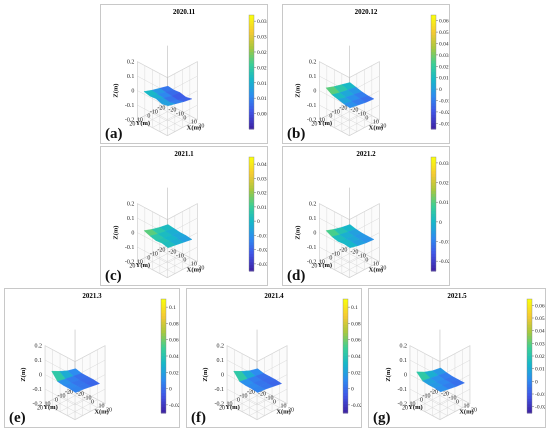 This screenshot has width=550, height=432. Describe the element at coordinates (474, 411) in the screenshot. I see `x-tick-label: 20` at that location.